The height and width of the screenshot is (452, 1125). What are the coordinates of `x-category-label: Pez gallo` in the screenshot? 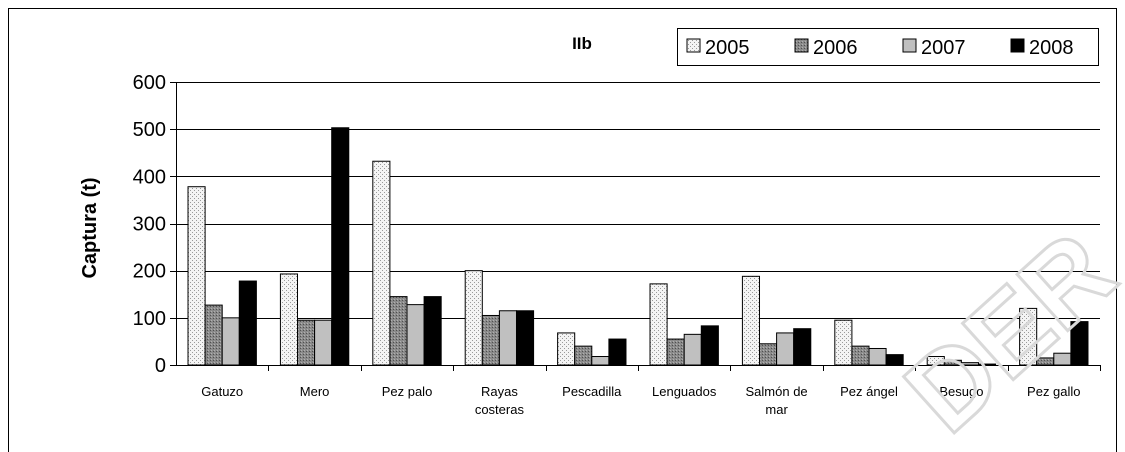 It's located at (1053, 391).